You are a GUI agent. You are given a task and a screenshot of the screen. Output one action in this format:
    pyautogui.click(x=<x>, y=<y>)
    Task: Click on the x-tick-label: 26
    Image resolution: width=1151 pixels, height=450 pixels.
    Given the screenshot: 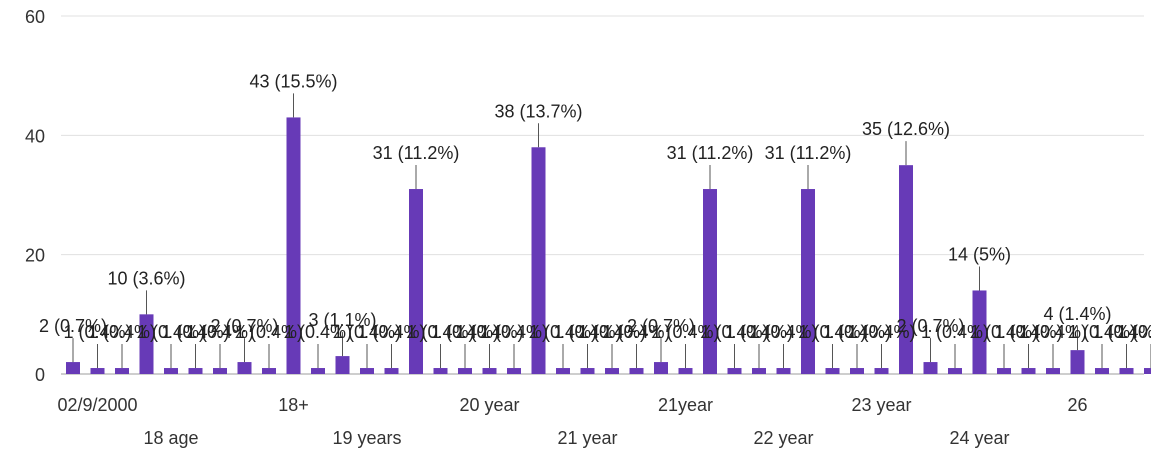 What is the action you would take?
    pyautogui.click(x=1077, y=405)
    